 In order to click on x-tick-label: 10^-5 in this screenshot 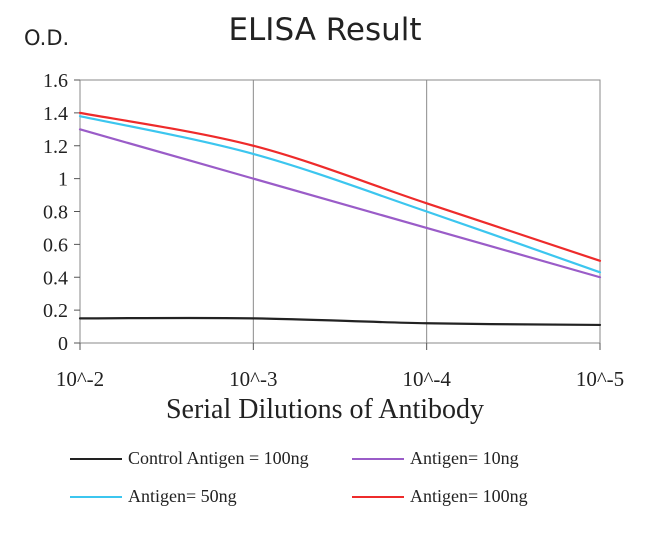, I will do `click(600, 379)`.